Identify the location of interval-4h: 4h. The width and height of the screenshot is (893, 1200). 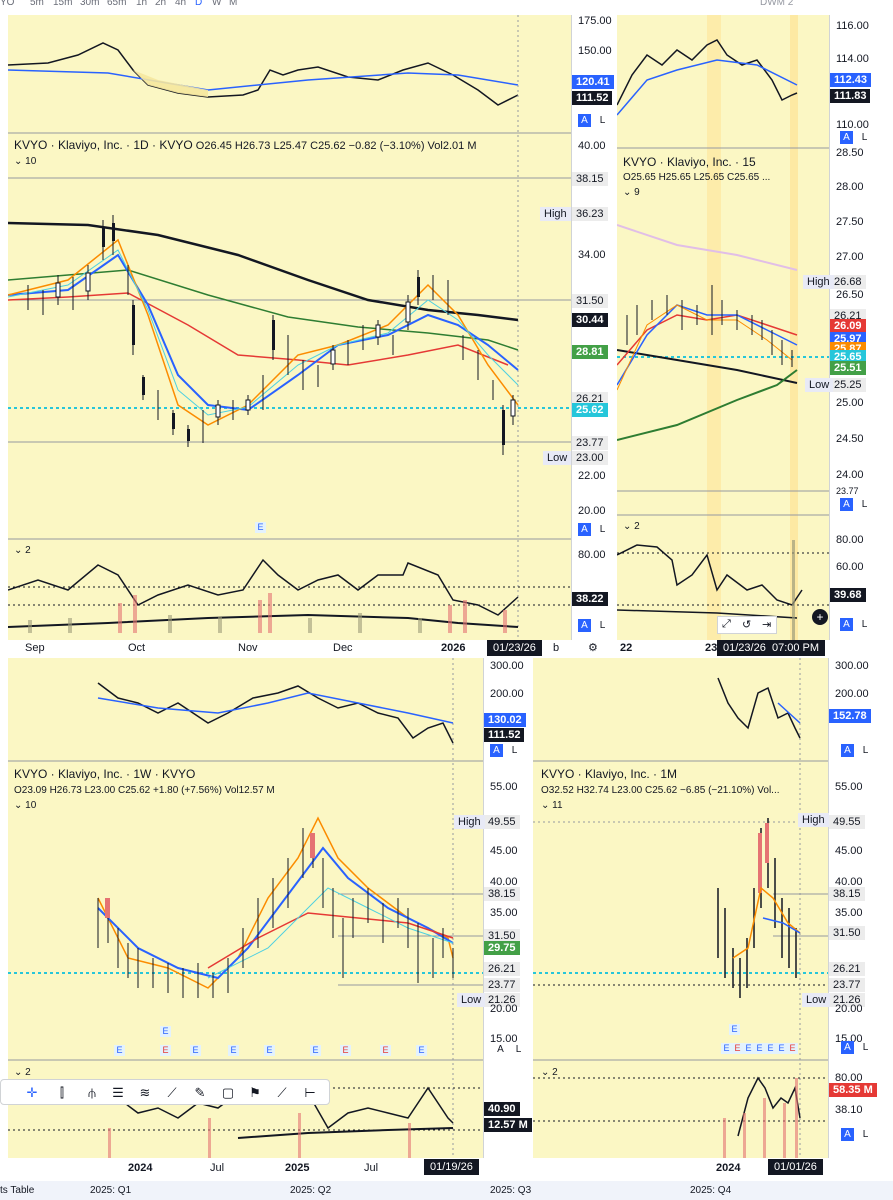
(181, 4).